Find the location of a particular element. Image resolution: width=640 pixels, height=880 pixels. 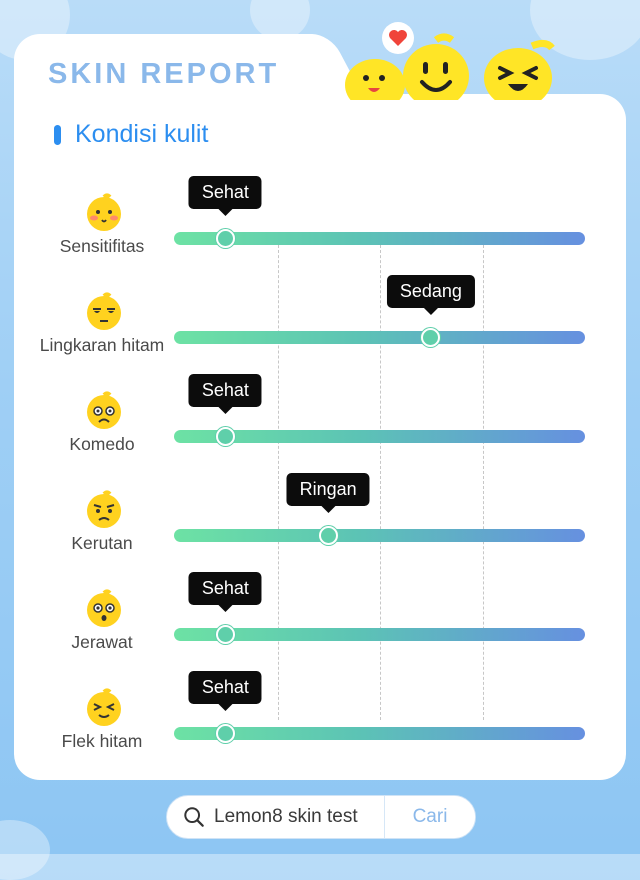

metric-label: Komedo is located at coordinates (102, 444).